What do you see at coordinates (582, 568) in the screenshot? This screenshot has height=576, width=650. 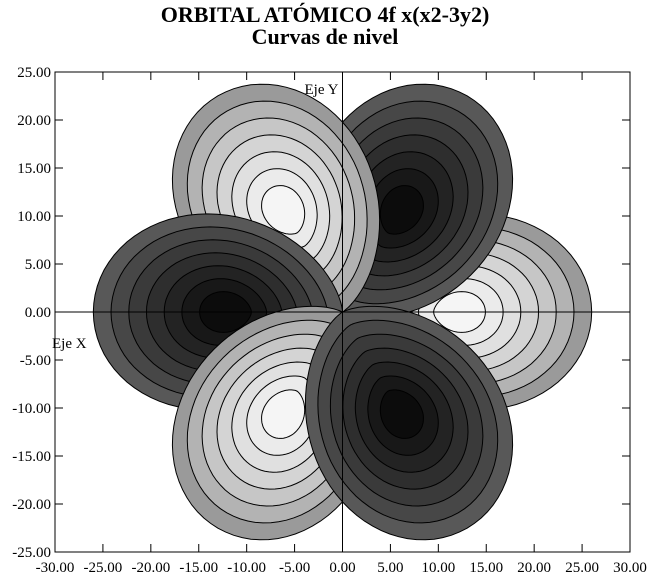 I see `x-tick-label: 25.00` at bounding box center [582, 568].